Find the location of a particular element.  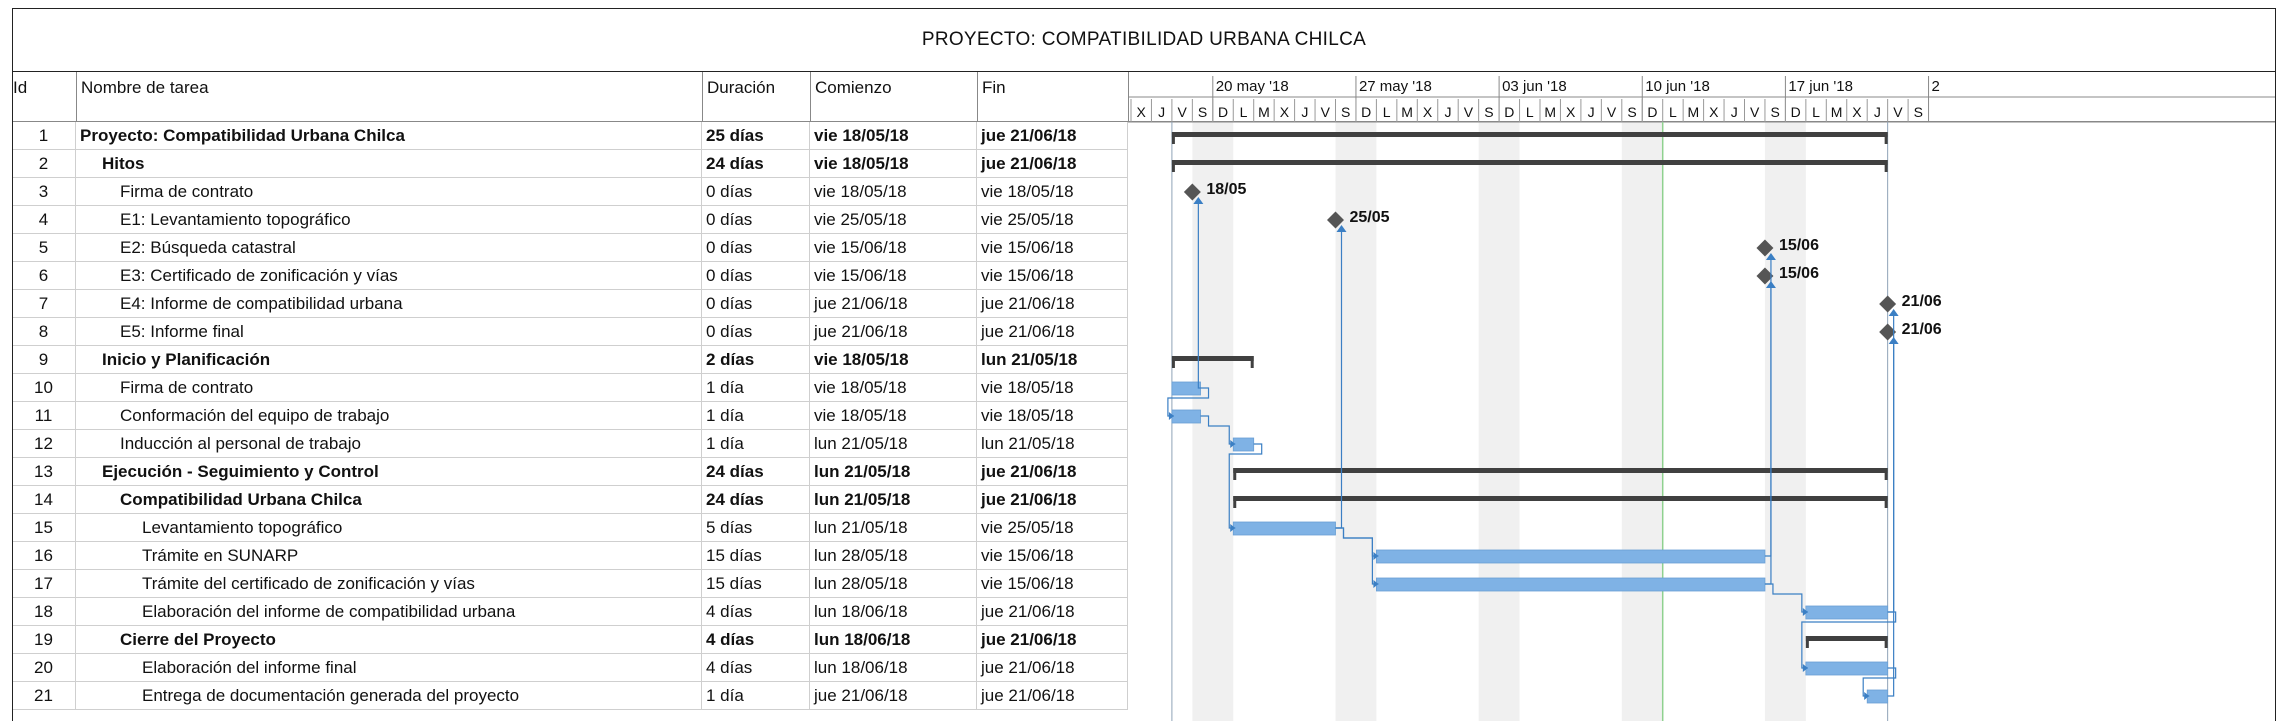

task-name-cell: E3: Certificado de zonificación y vías is located at coordinates (389, 276).